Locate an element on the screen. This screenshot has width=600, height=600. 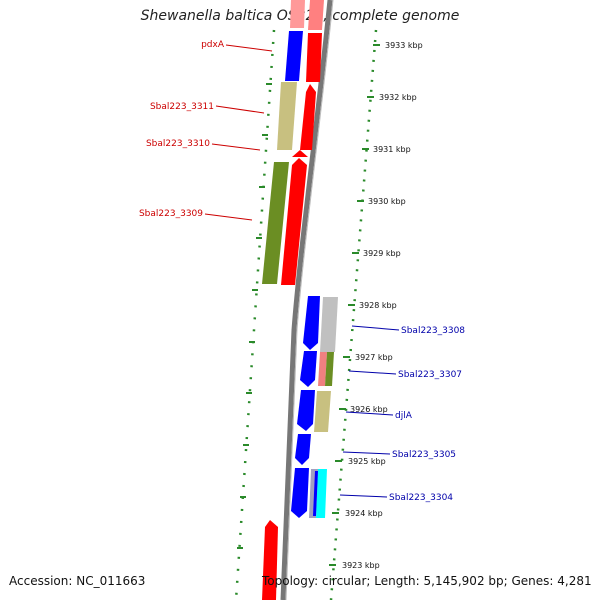
gene-label: Sbal223_3307 is located at coordinates (430, 375).